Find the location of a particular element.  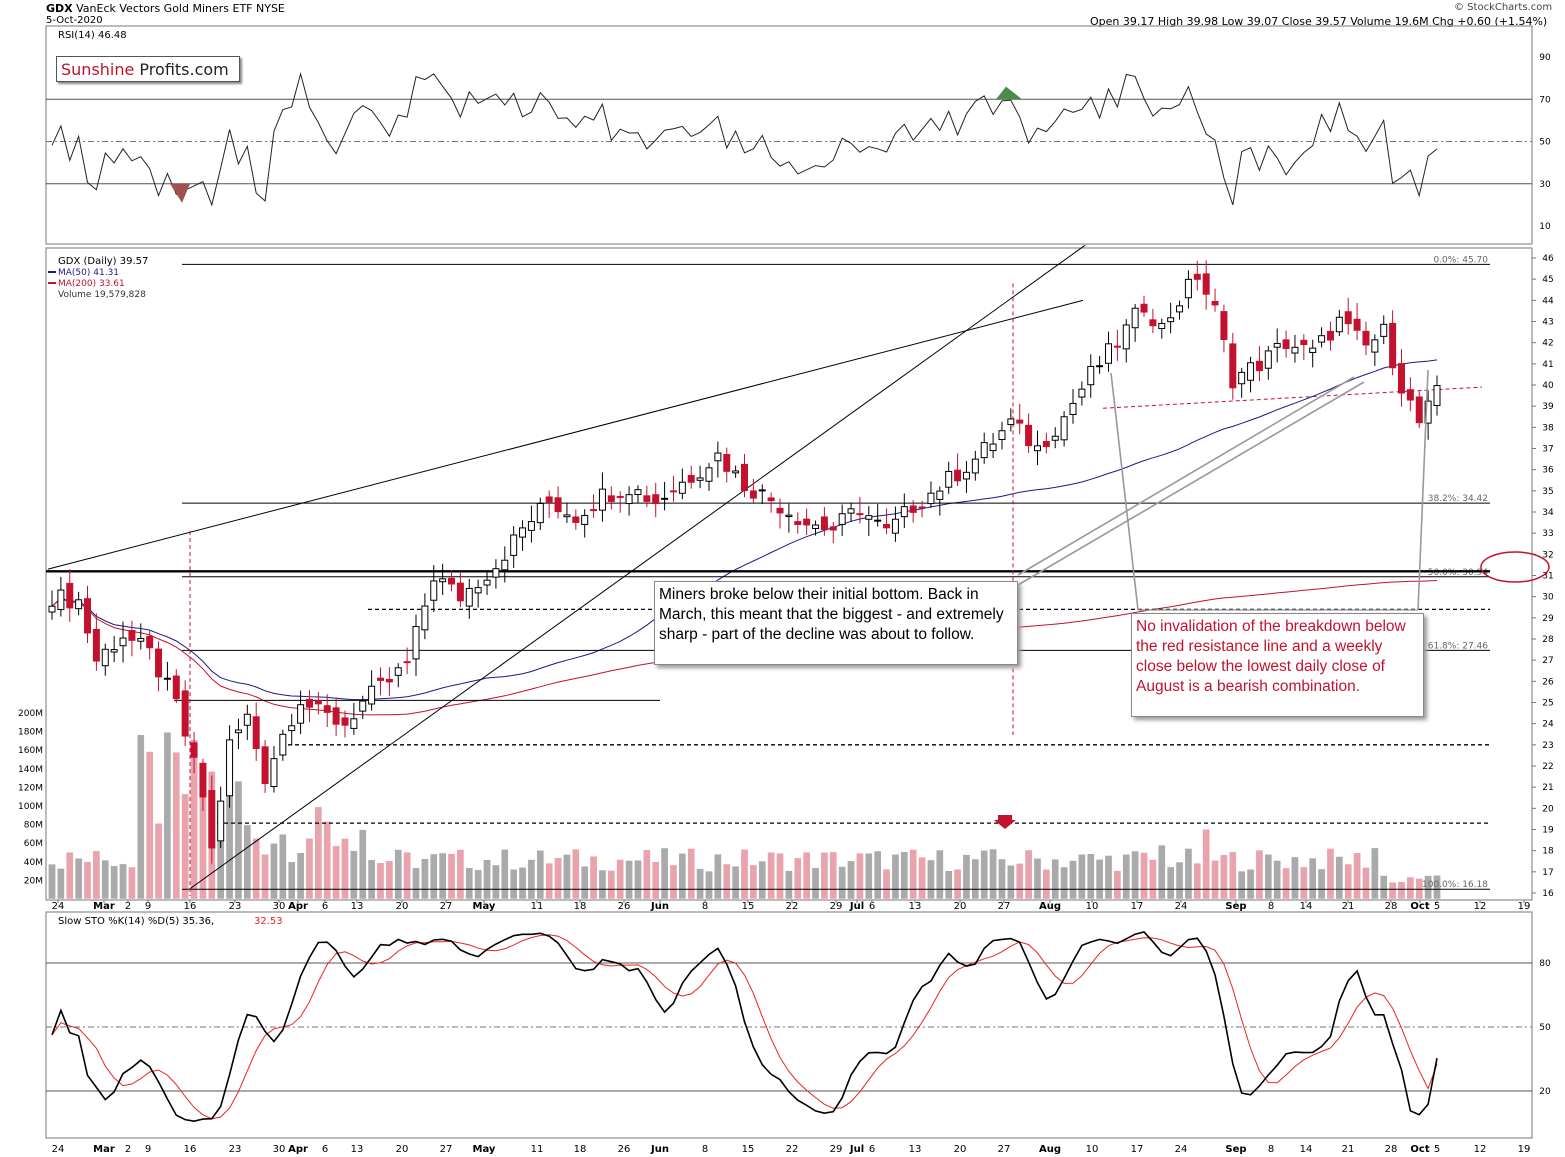

x-tick-label: 28 is located at coordinates (1391, 906).